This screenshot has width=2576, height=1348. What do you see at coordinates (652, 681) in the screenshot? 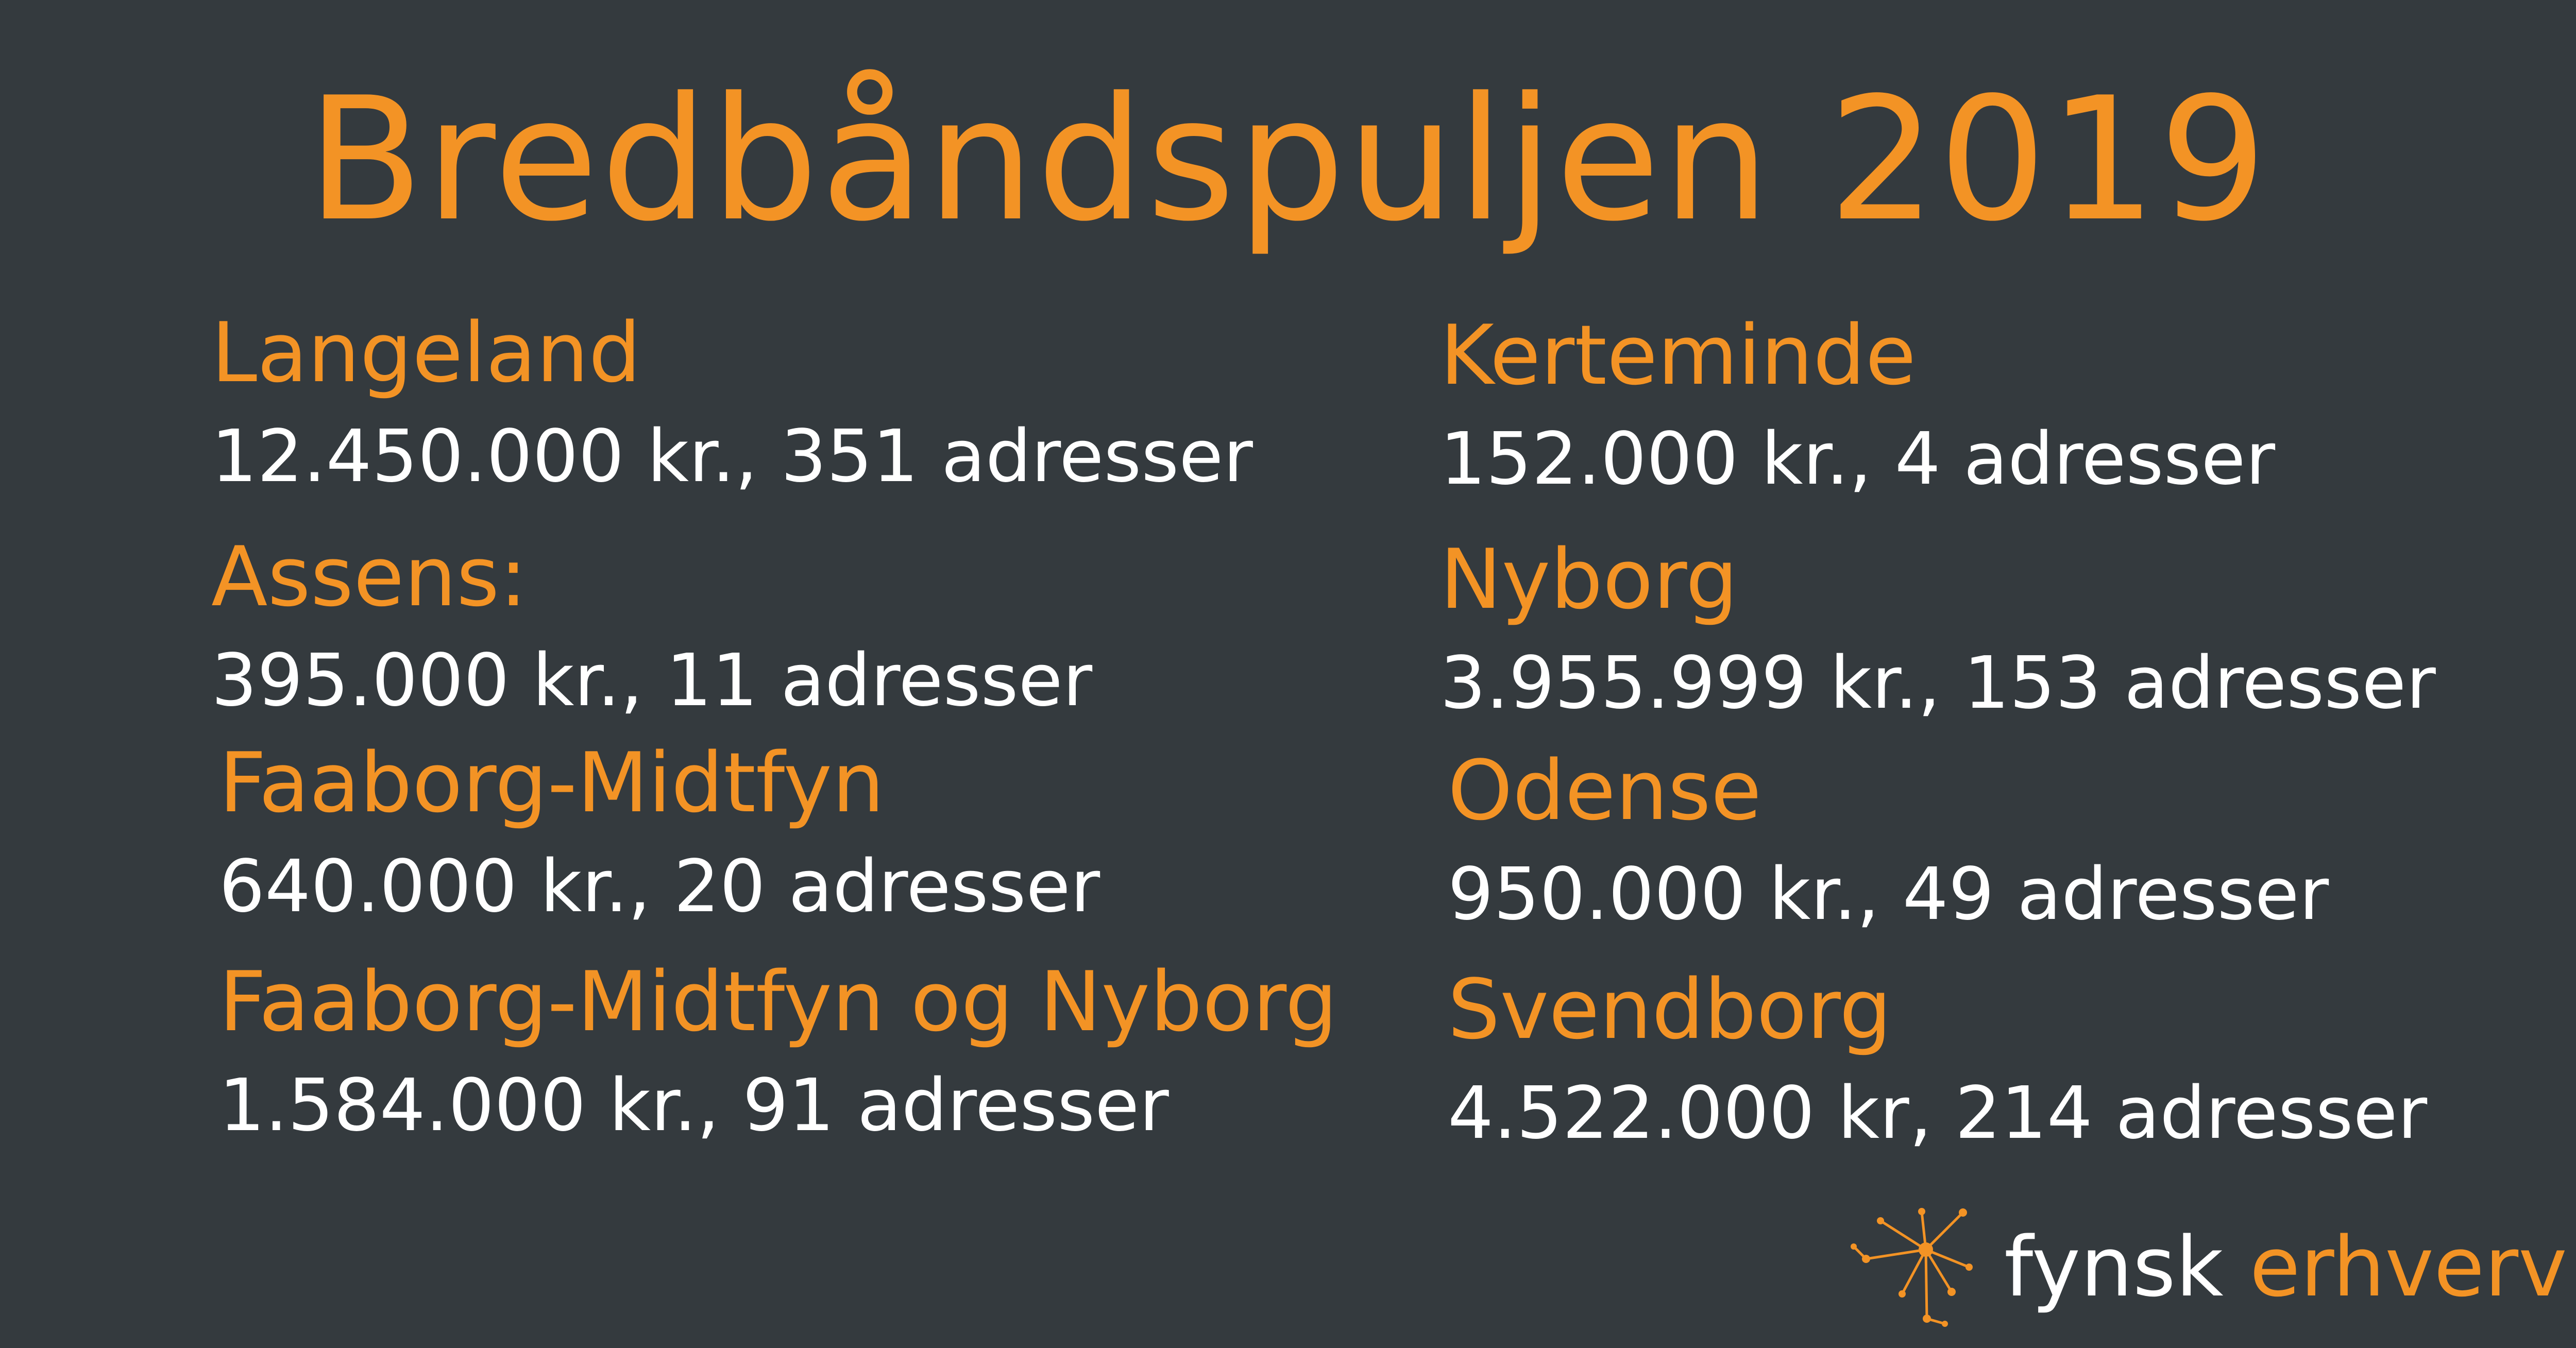
I see `funding-value: 395.000 kr., 11 adresser` at bounding box center [652, 681].